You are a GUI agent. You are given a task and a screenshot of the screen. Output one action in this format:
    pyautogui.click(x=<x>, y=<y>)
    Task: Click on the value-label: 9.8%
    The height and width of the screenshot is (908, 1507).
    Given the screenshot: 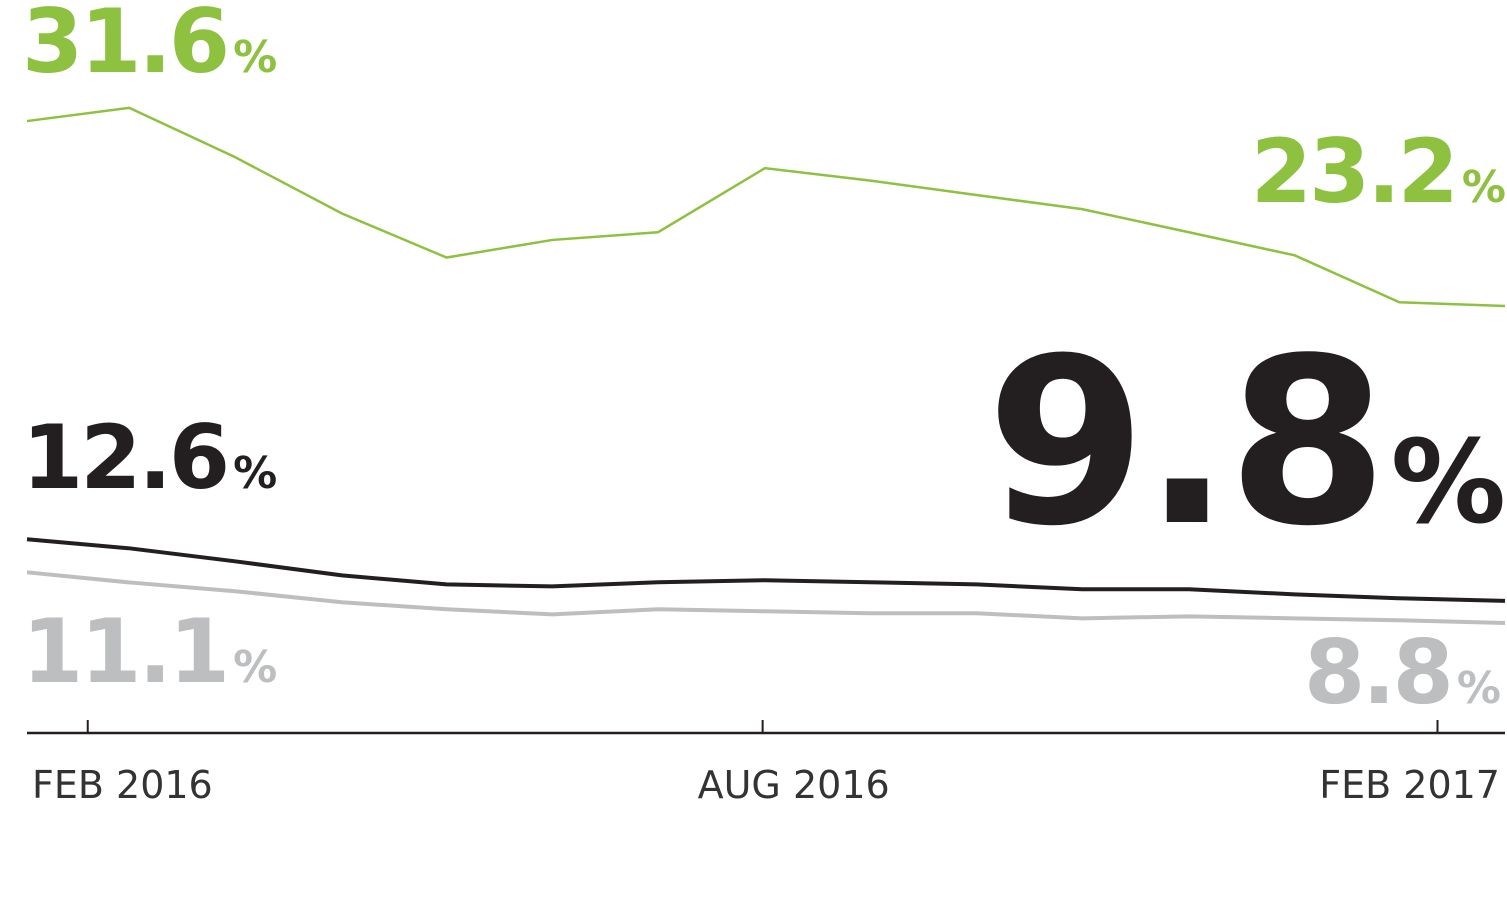 What is the action you would take?
    pyautogui.click(x=1244, y=443)
    